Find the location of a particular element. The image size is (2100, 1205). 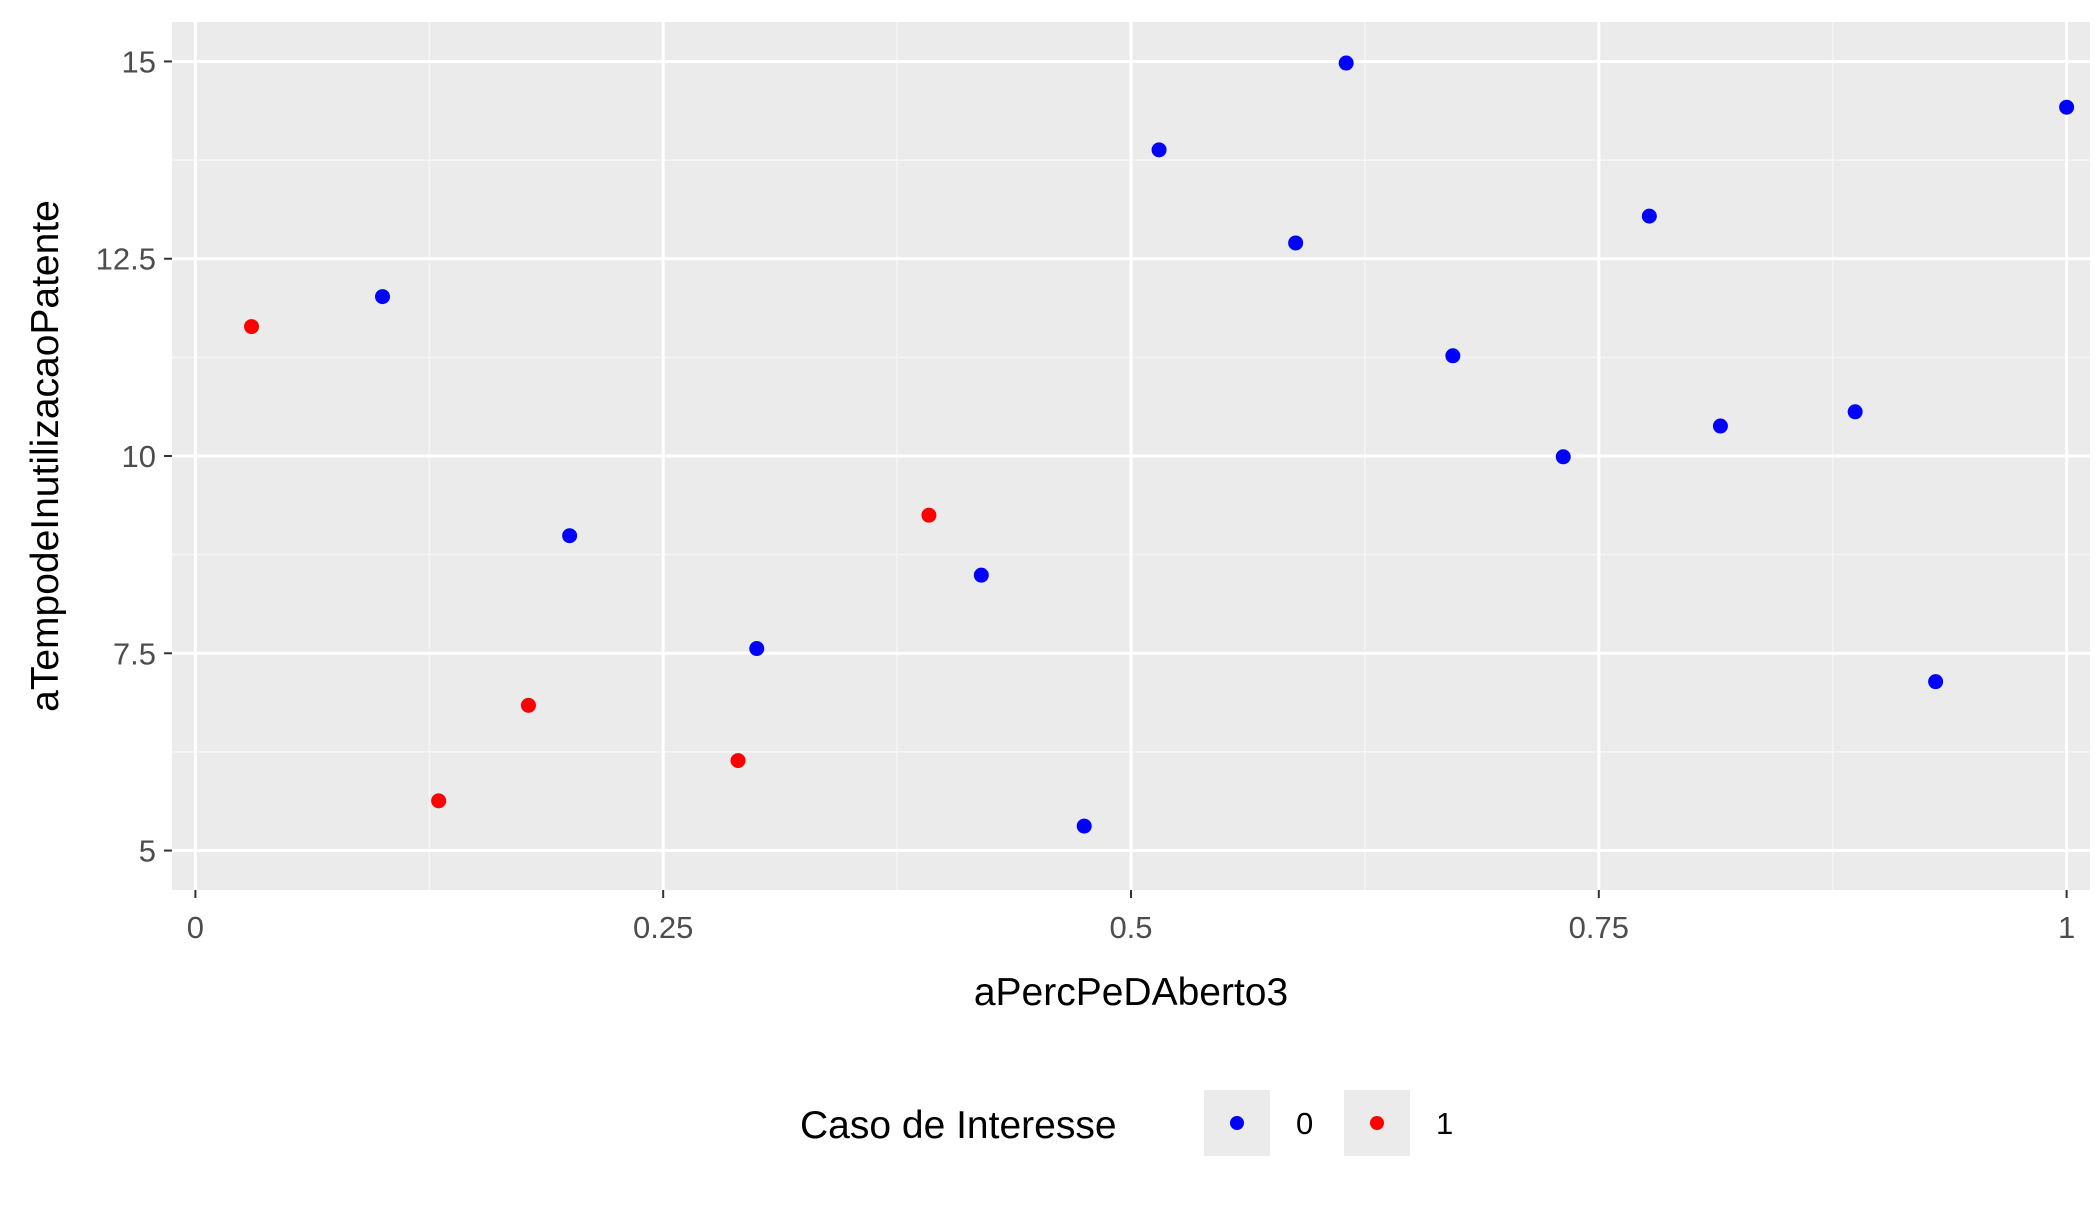

legend-label-1: 1 is located at coordinates (1444, 1123).